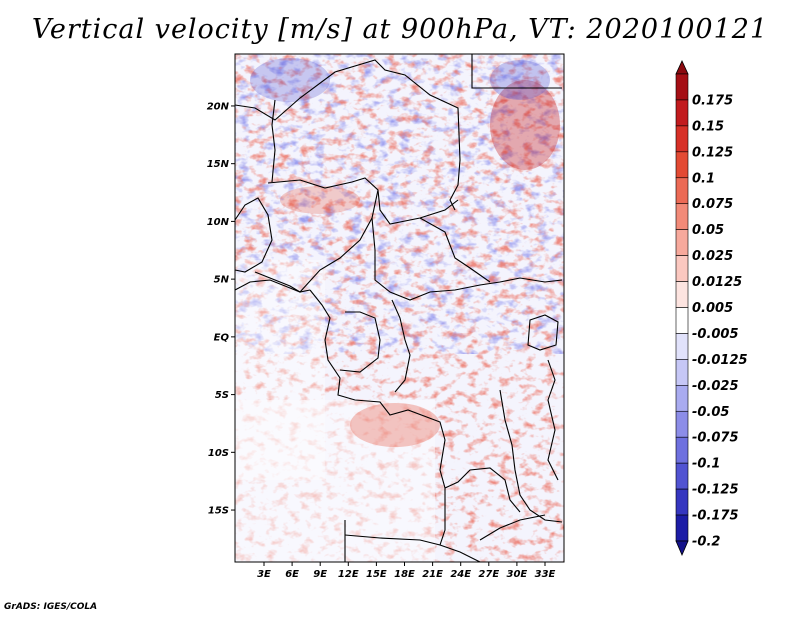 The width and height of the screenshot is (800, 618). I want to click on colorbar-label: 0.005, so click(712, 308).